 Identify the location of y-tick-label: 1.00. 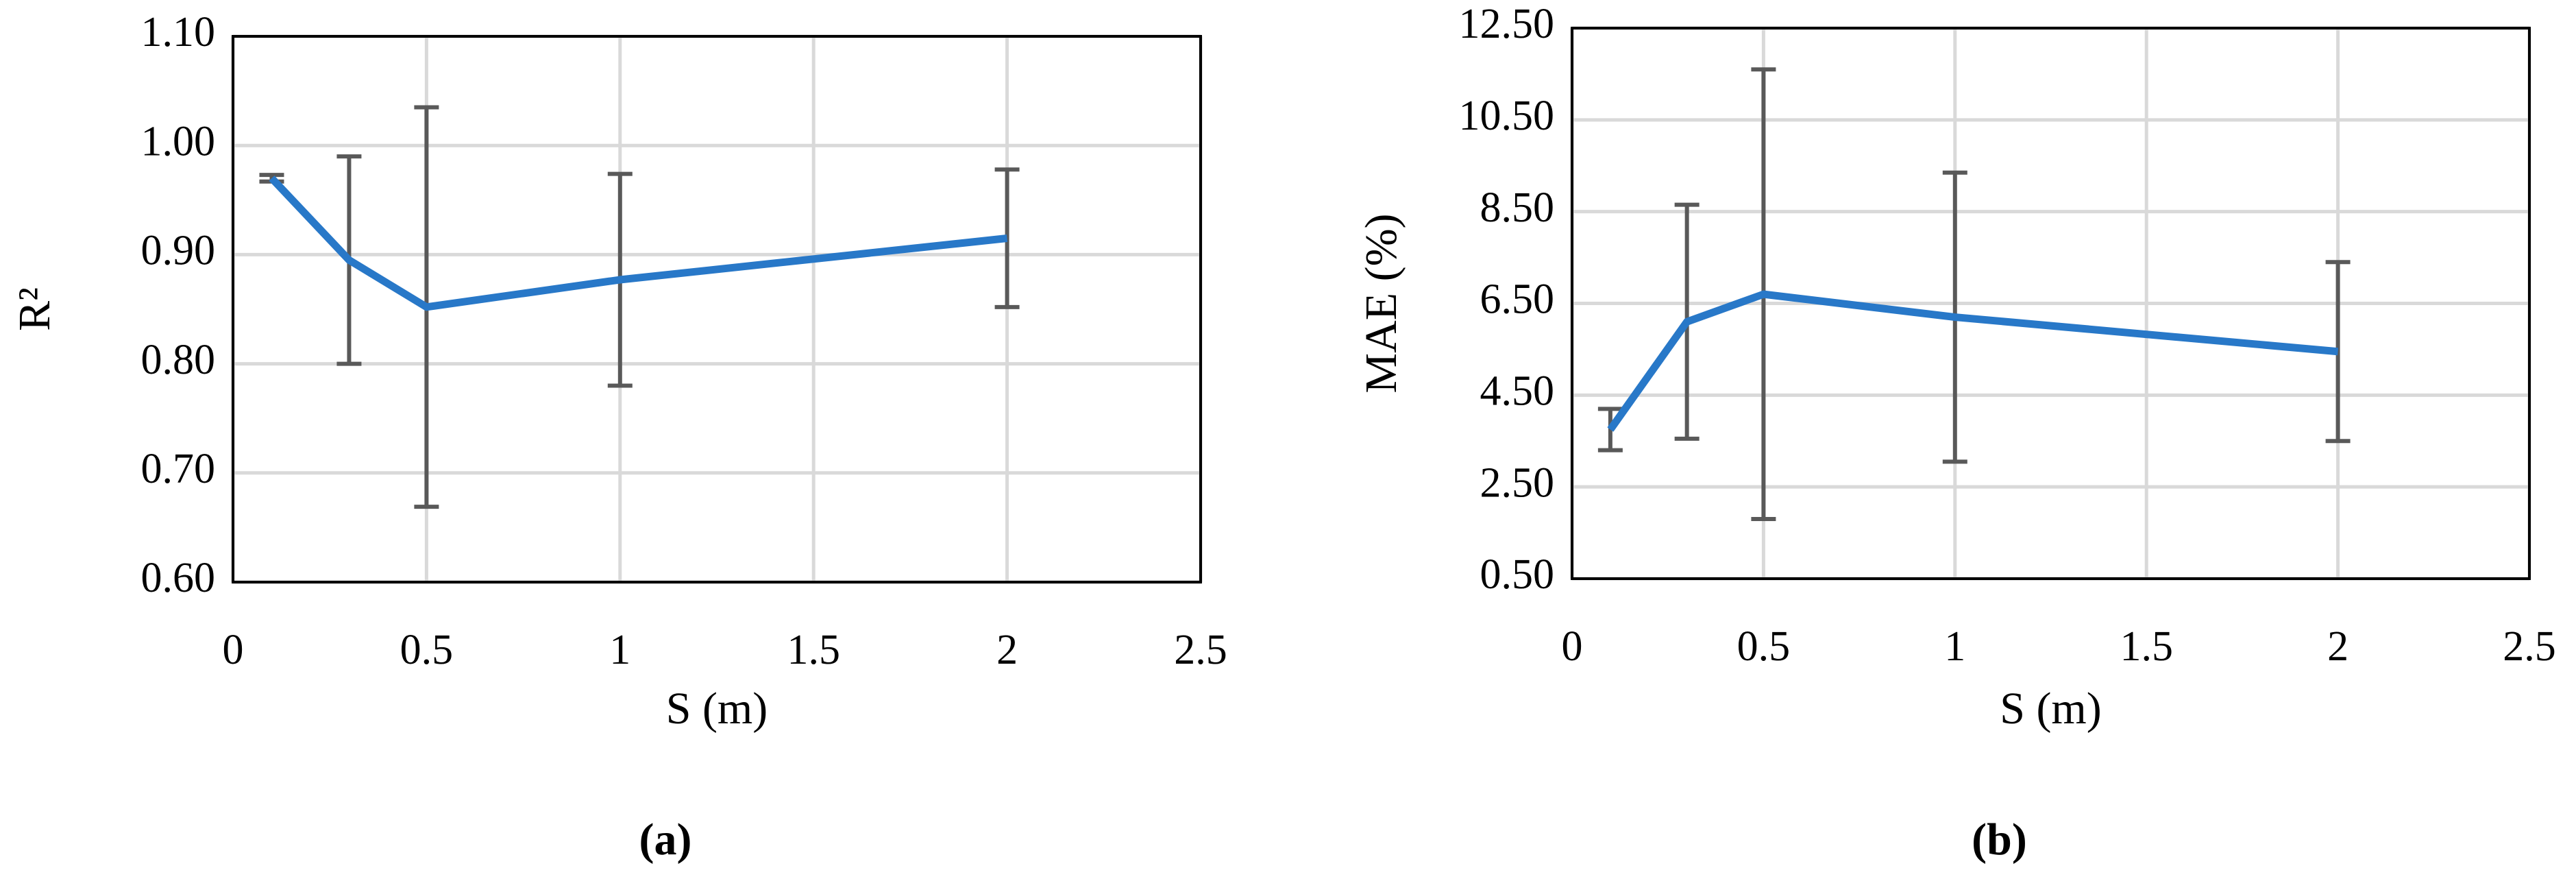
(178, 142).